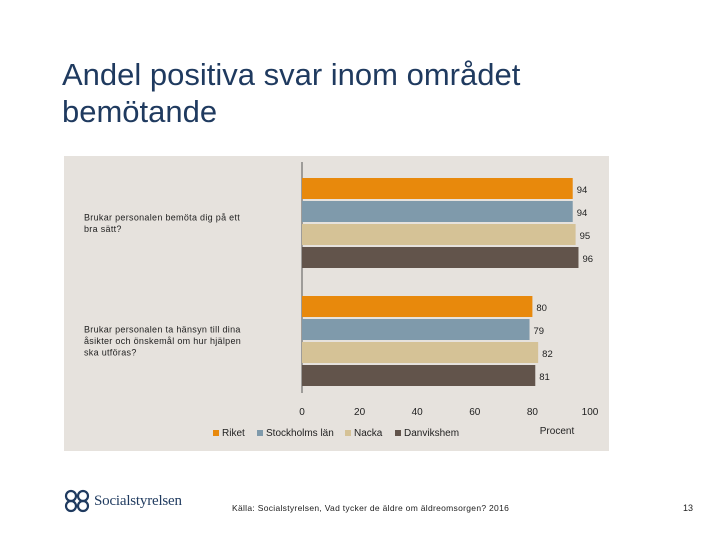 The height and width of the screenshot is (540, 720). Describe the element at coordinates (582, 213) in the screenshot. I see `data-label-stockholms-län-q1: 94` at that location.